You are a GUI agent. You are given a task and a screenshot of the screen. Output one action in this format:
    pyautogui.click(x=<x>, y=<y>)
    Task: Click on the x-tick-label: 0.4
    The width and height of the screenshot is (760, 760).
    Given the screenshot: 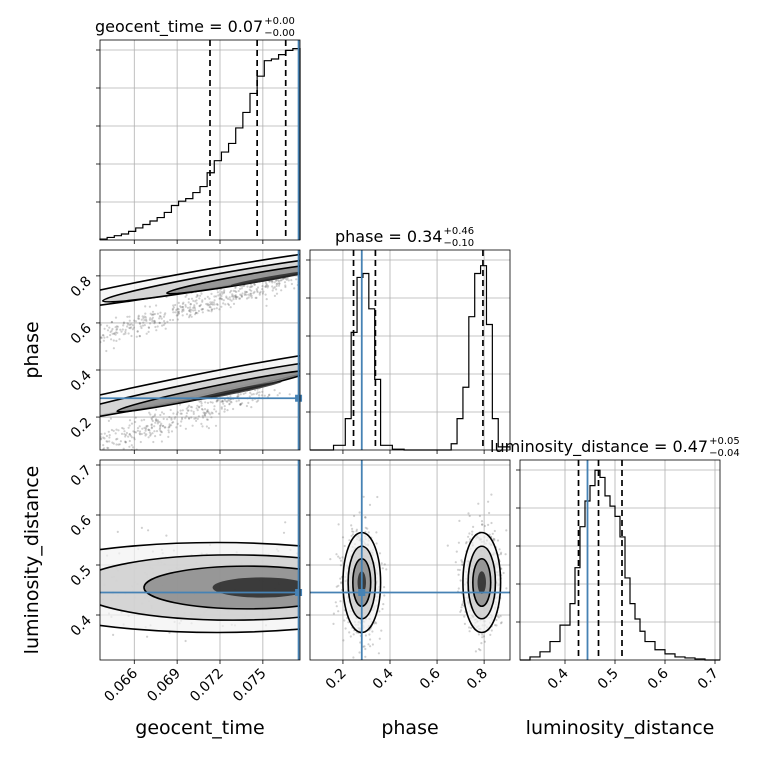 What is the action you would take?
    pyautogui.click(x=558, y=678)
    